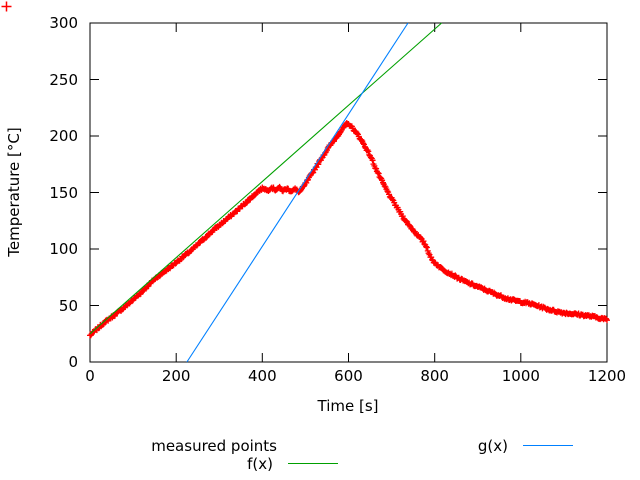 Image resolution: width=640 pixels, height=480 pixels. I want to click on plus-marker-icon, so click(6, 6).